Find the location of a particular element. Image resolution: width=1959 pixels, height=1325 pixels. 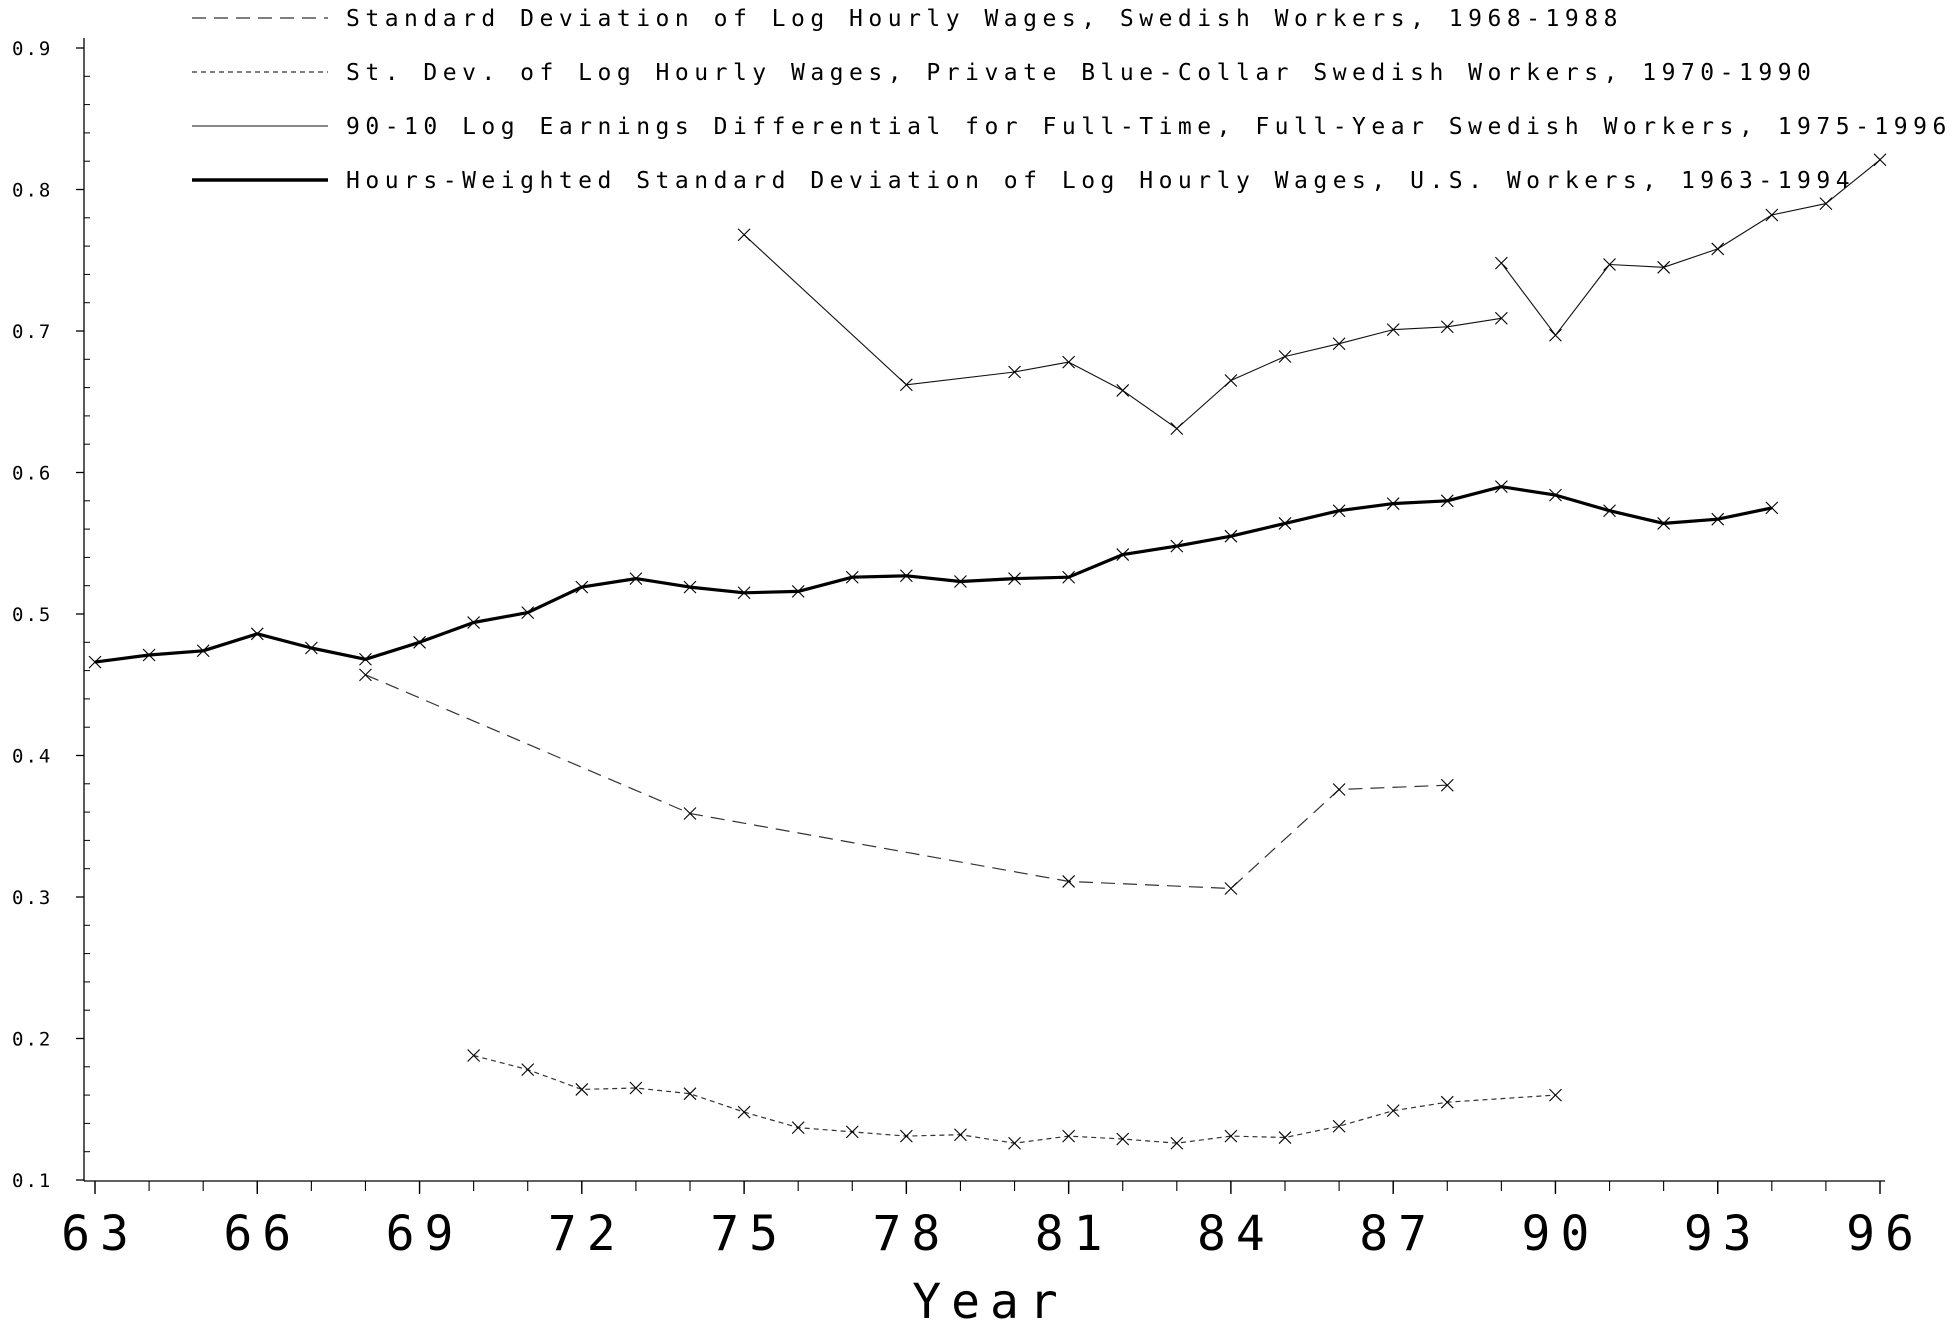

y-tick-label: 0.9 is located at coordinates (32, 49).